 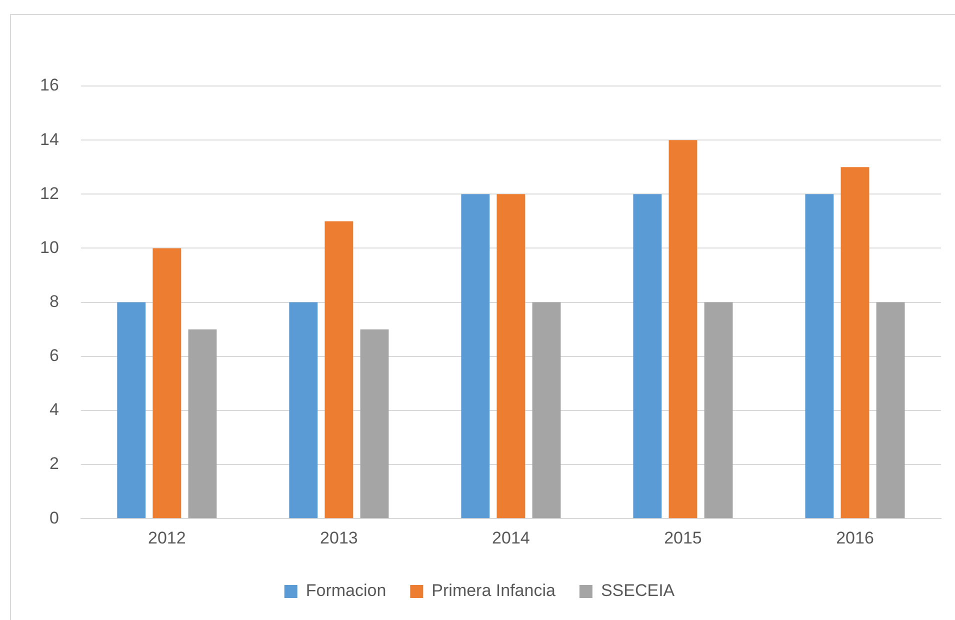 I want to click on y-tick-label: 14, so click(x=49, y=139).